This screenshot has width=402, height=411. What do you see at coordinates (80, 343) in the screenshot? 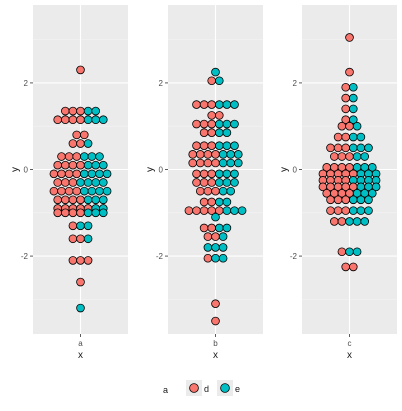
I see `x-tick-label: a` at bounding box center [80, 343].